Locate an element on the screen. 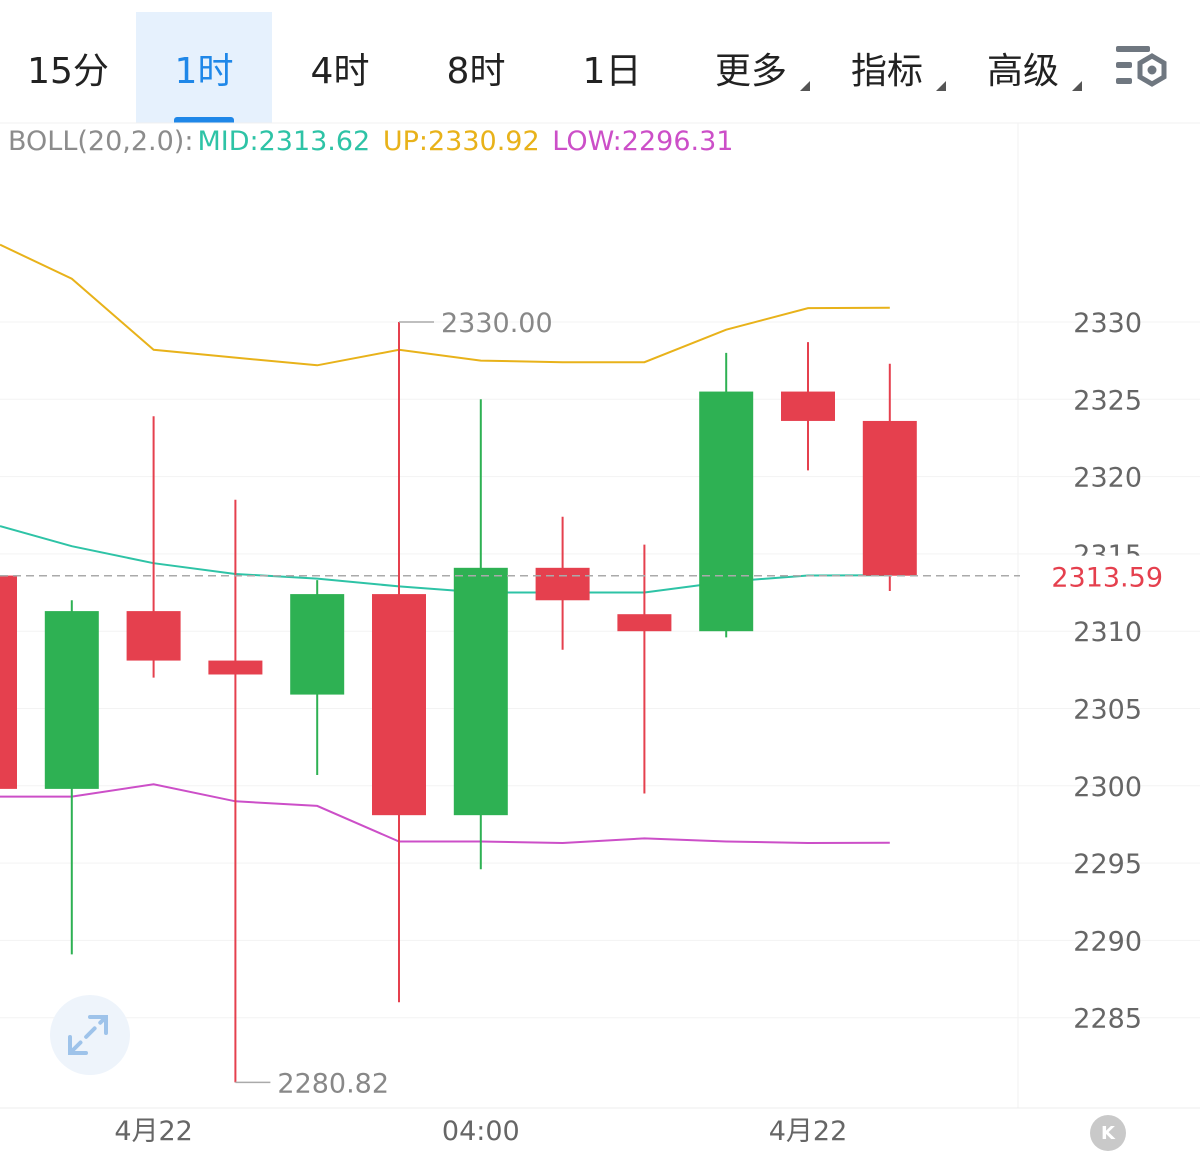 This screenshot has width=1200, height=1158. tab-advanced-dropdown: 高级 is located at coordinates (1025, 67).